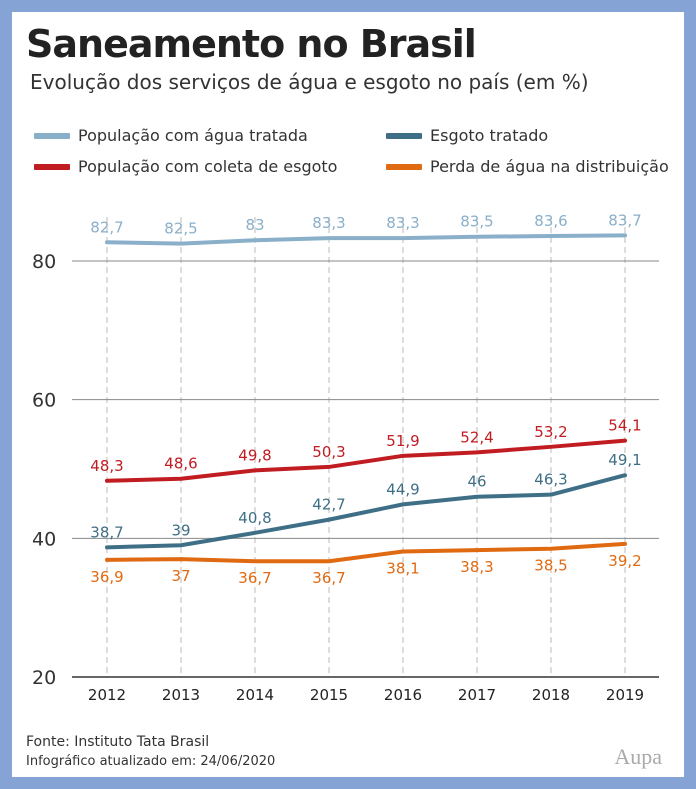 The width and height of the screenshot is (696, 789). What do you see at coordinates (254, 455) in the screenshot?
I see `data-label: 49,8` at bounding box center [254, 455].